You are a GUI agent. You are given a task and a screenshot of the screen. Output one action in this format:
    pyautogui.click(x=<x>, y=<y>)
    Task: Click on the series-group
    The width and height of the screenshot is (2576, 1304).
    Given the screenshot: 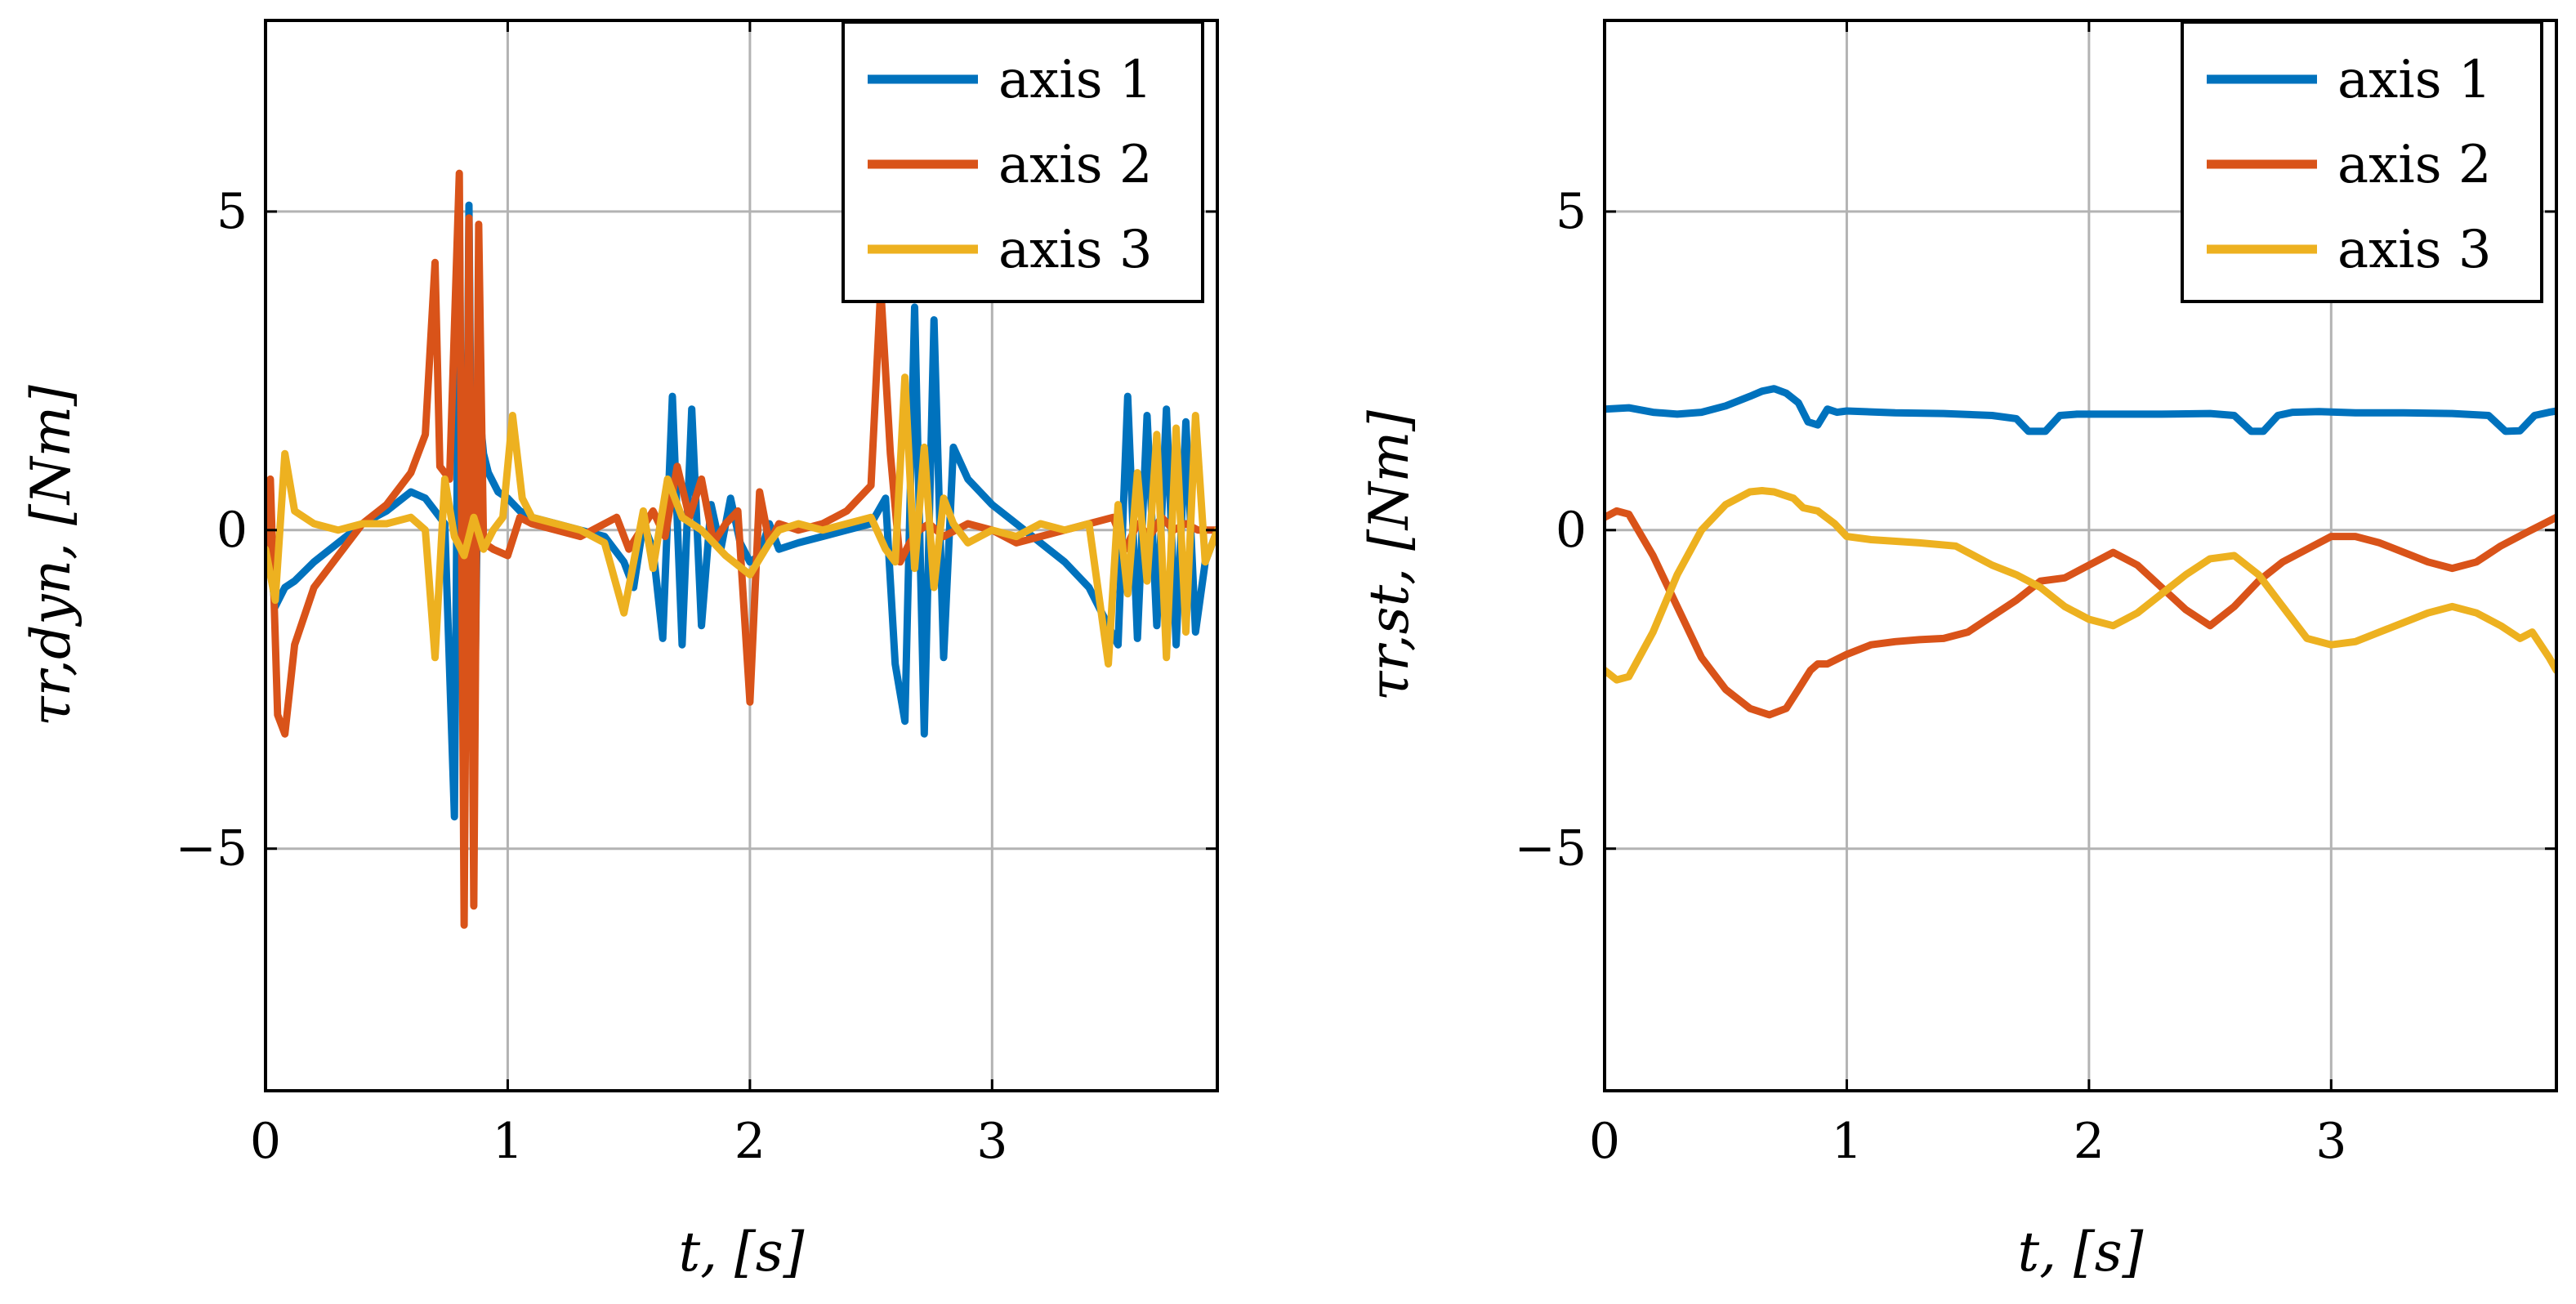 What is the action you would take?
    pyautogui.click(x=2081, y=552)
    